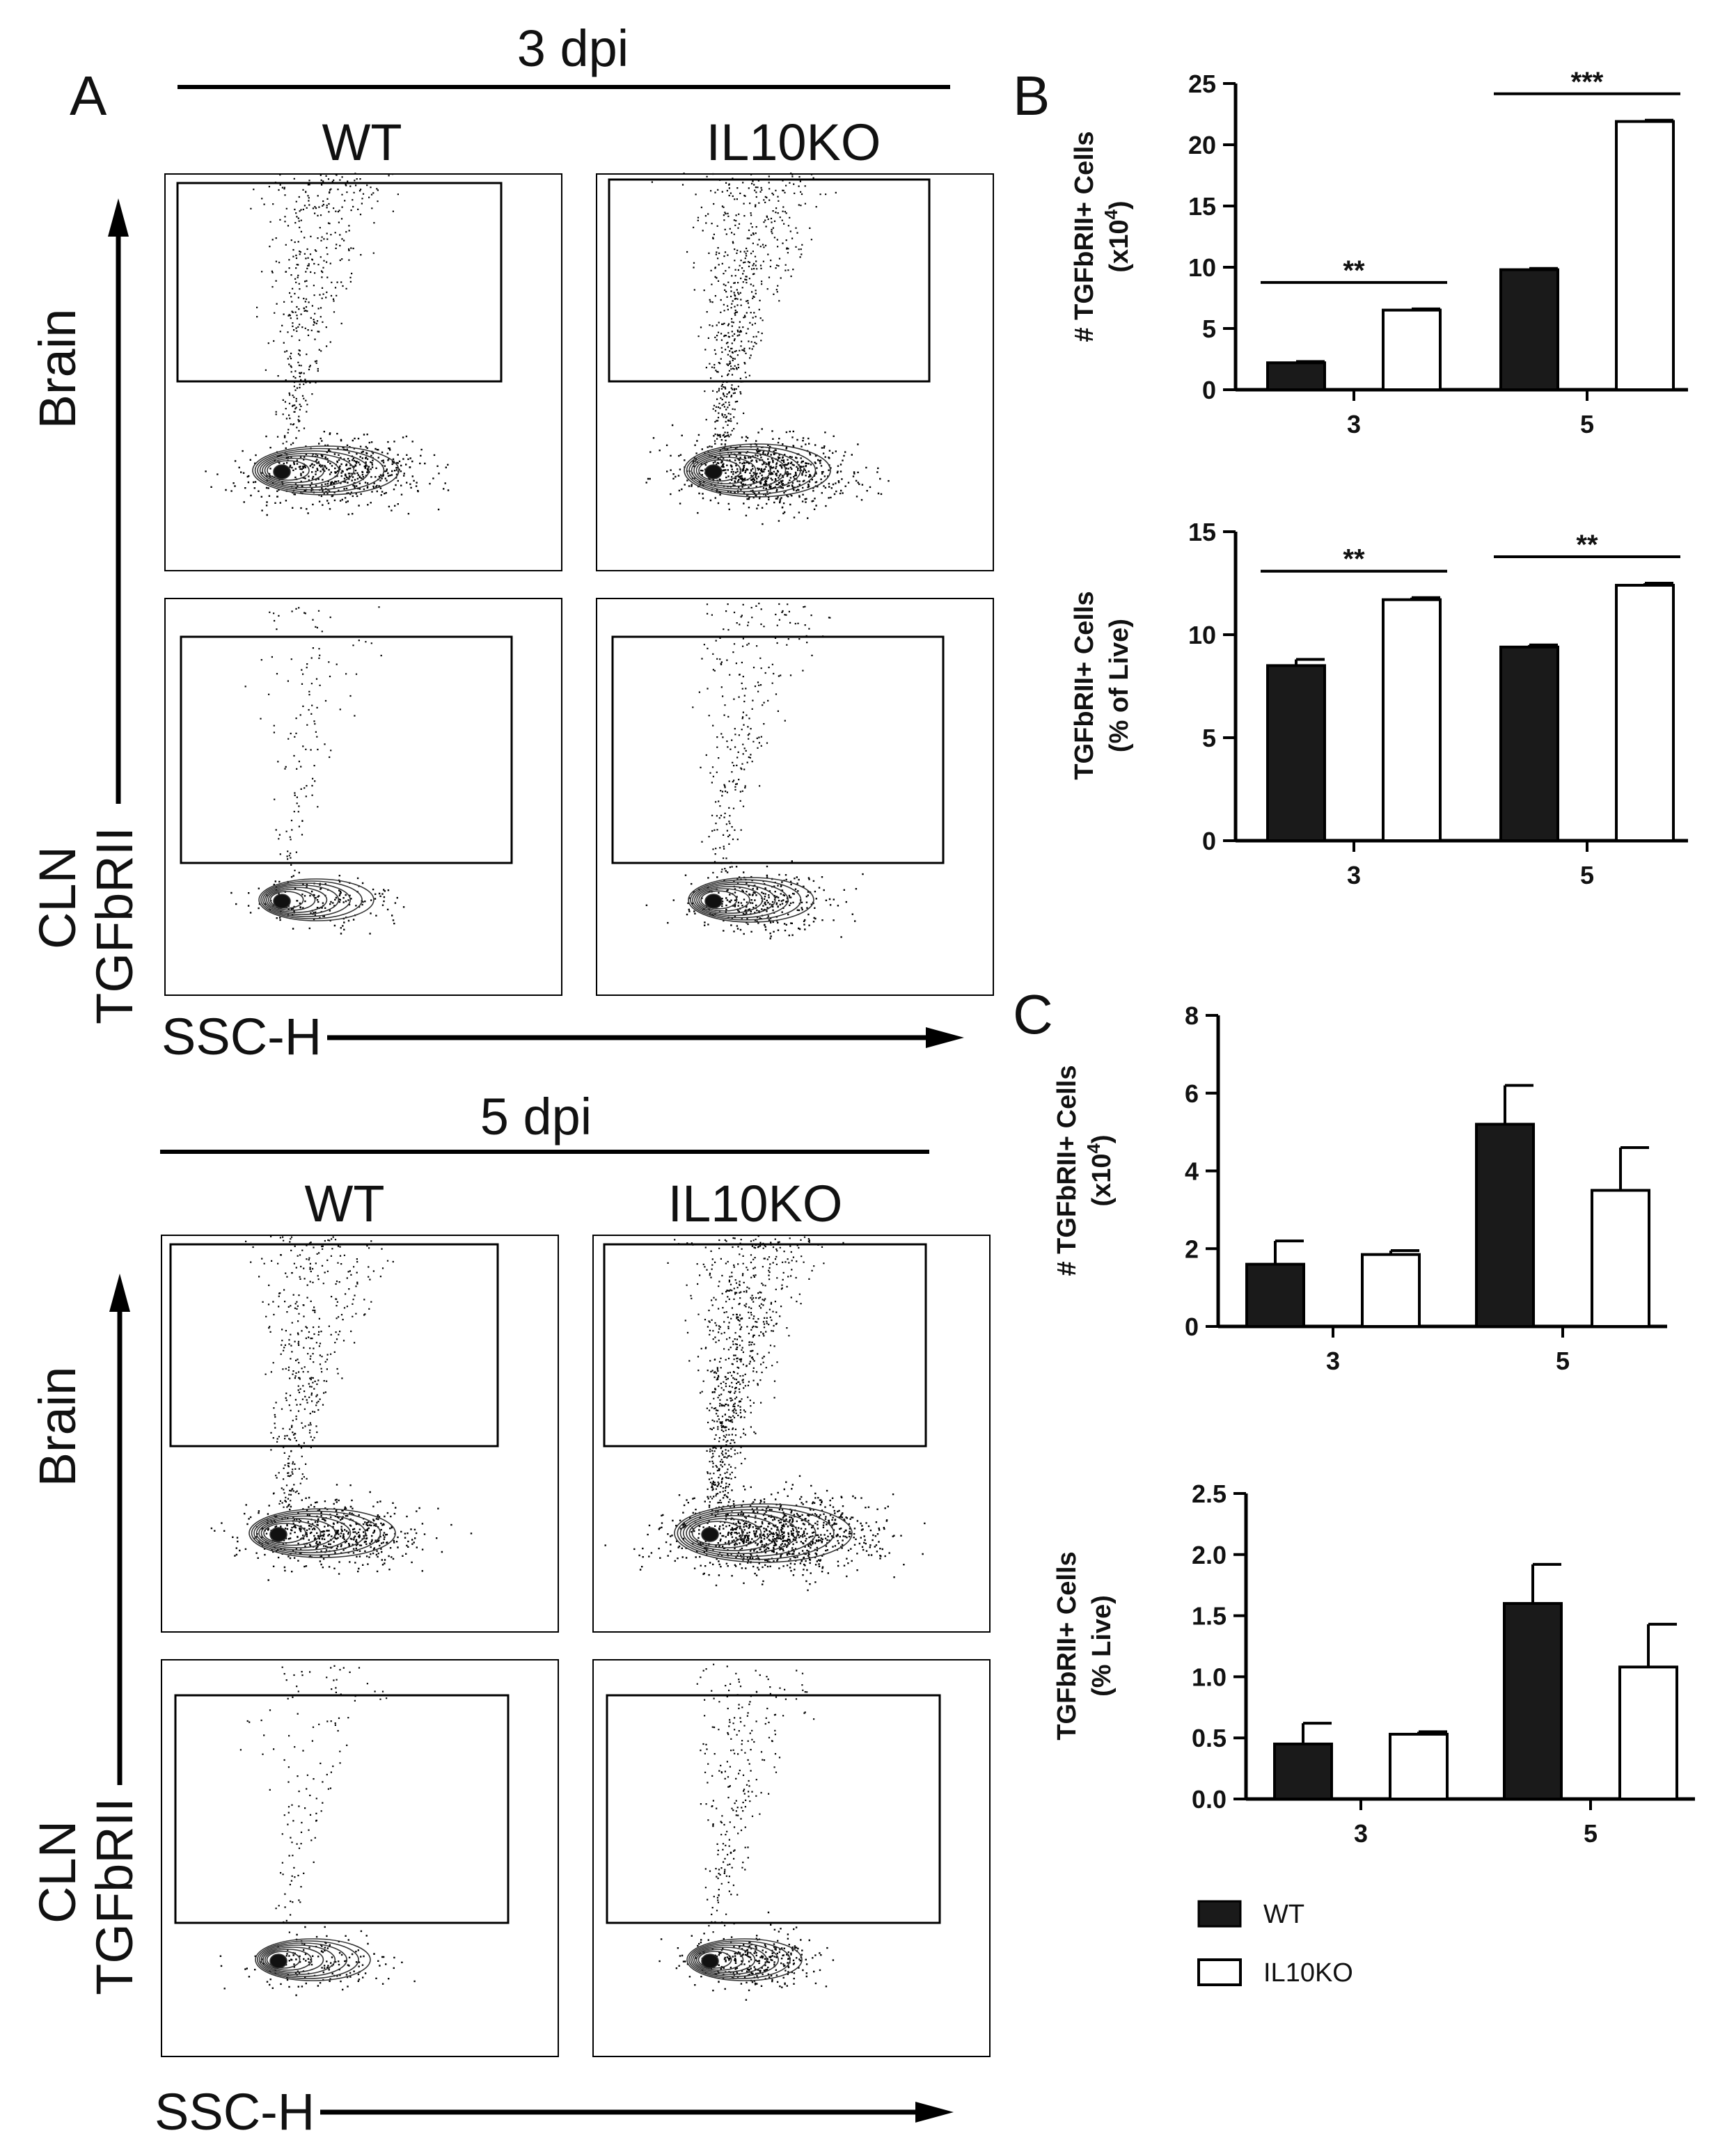 The image size is (1727, 2156). What do you see at coordinates (1359, 1188) in the screenshot?
I see `bar-chart-c-count: 0 2 4 6 8 3 5 # TGFbRII+ Cells (x104)` at bounding box center [1359, 1188].